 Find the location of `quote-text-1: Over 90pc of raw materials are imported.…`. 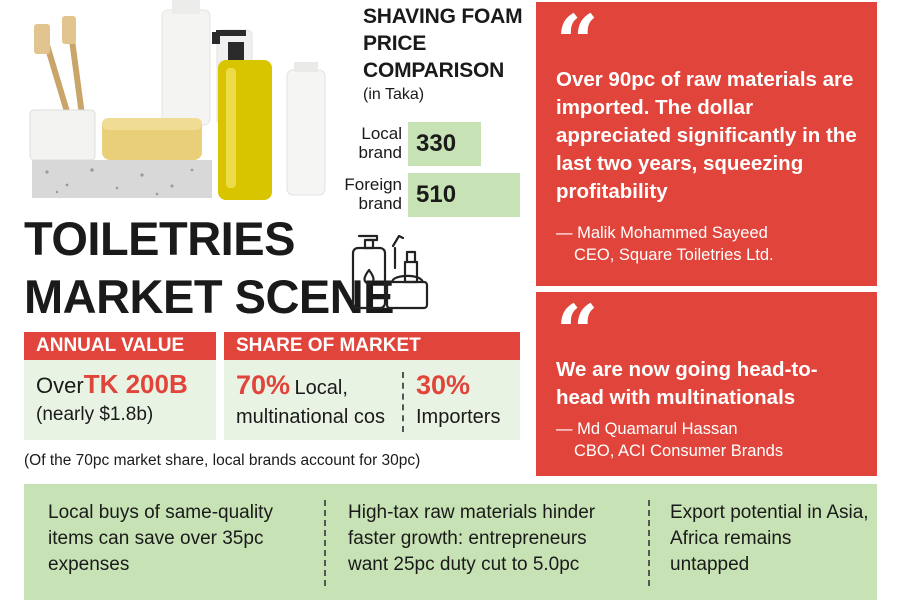

quote-text-1: Over 90pc of raw materials are imported.… is located at coordinates (706, 135).